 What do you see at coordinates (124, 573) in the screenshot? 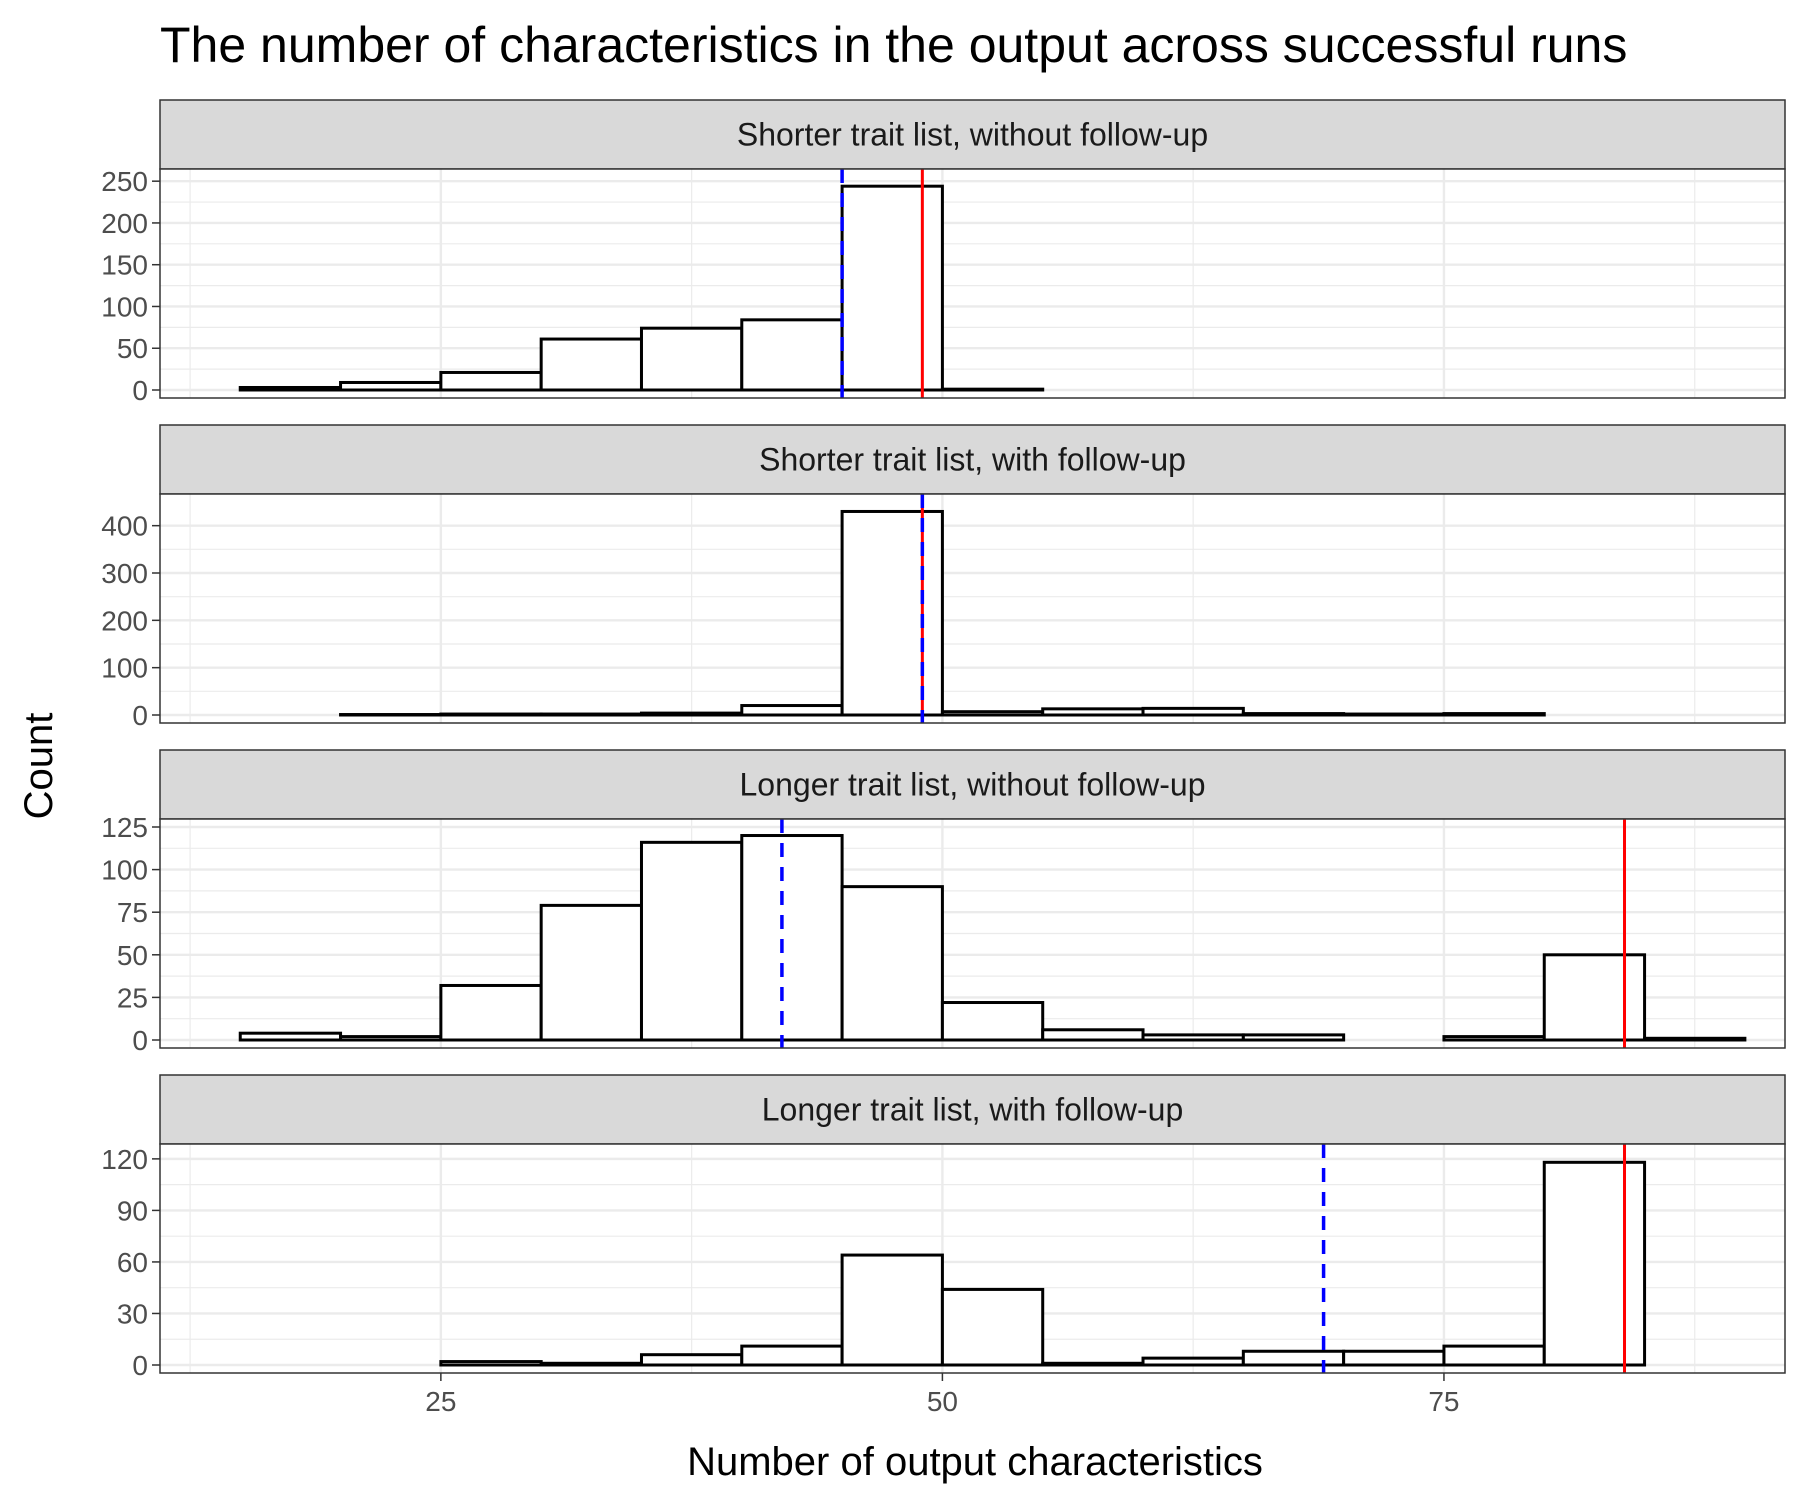
I see `y-tick-label: 300` at bounding box center [124, 573].